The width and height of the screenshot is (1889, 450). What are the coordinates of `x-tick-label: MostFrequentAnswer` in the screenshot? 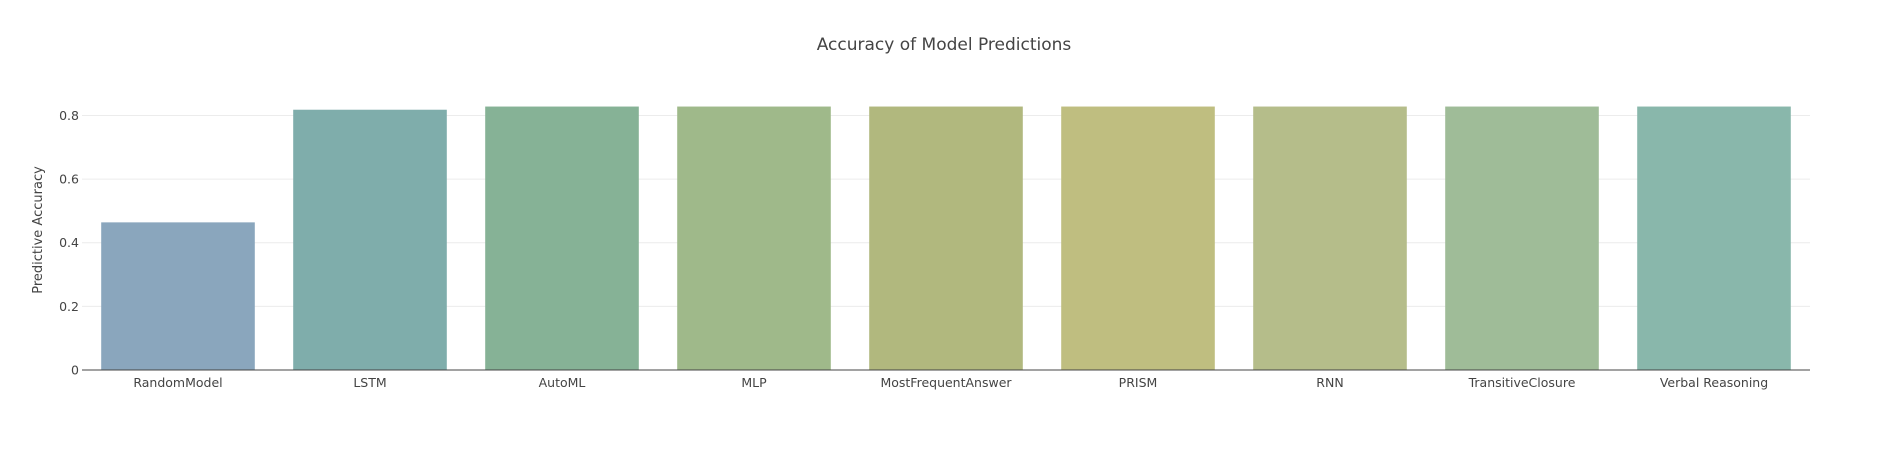 It's located at (946, 382).